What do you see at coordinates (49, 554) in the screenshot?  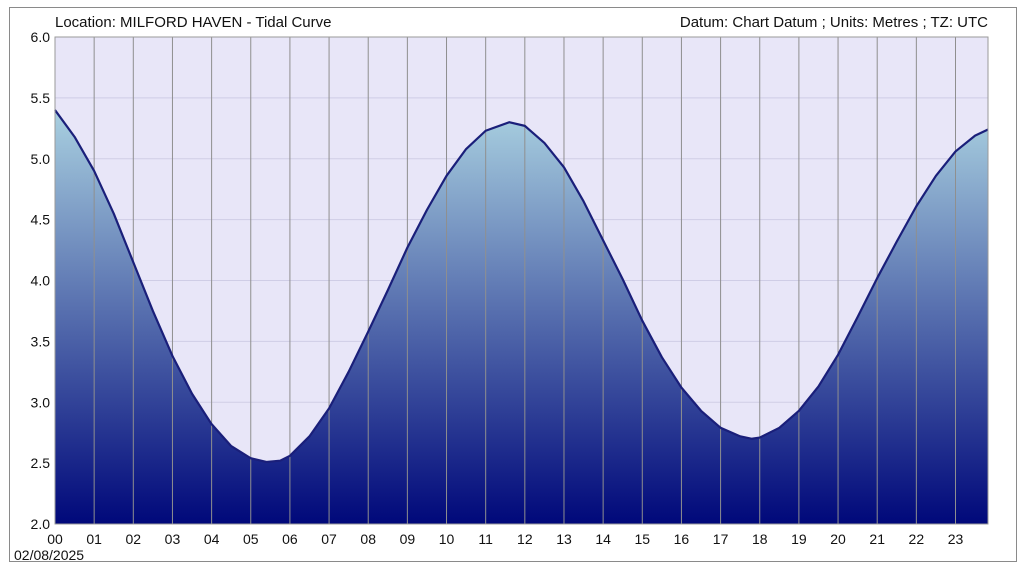 I see `date-label: 02/08/2025` at bounding box center [49, 554].